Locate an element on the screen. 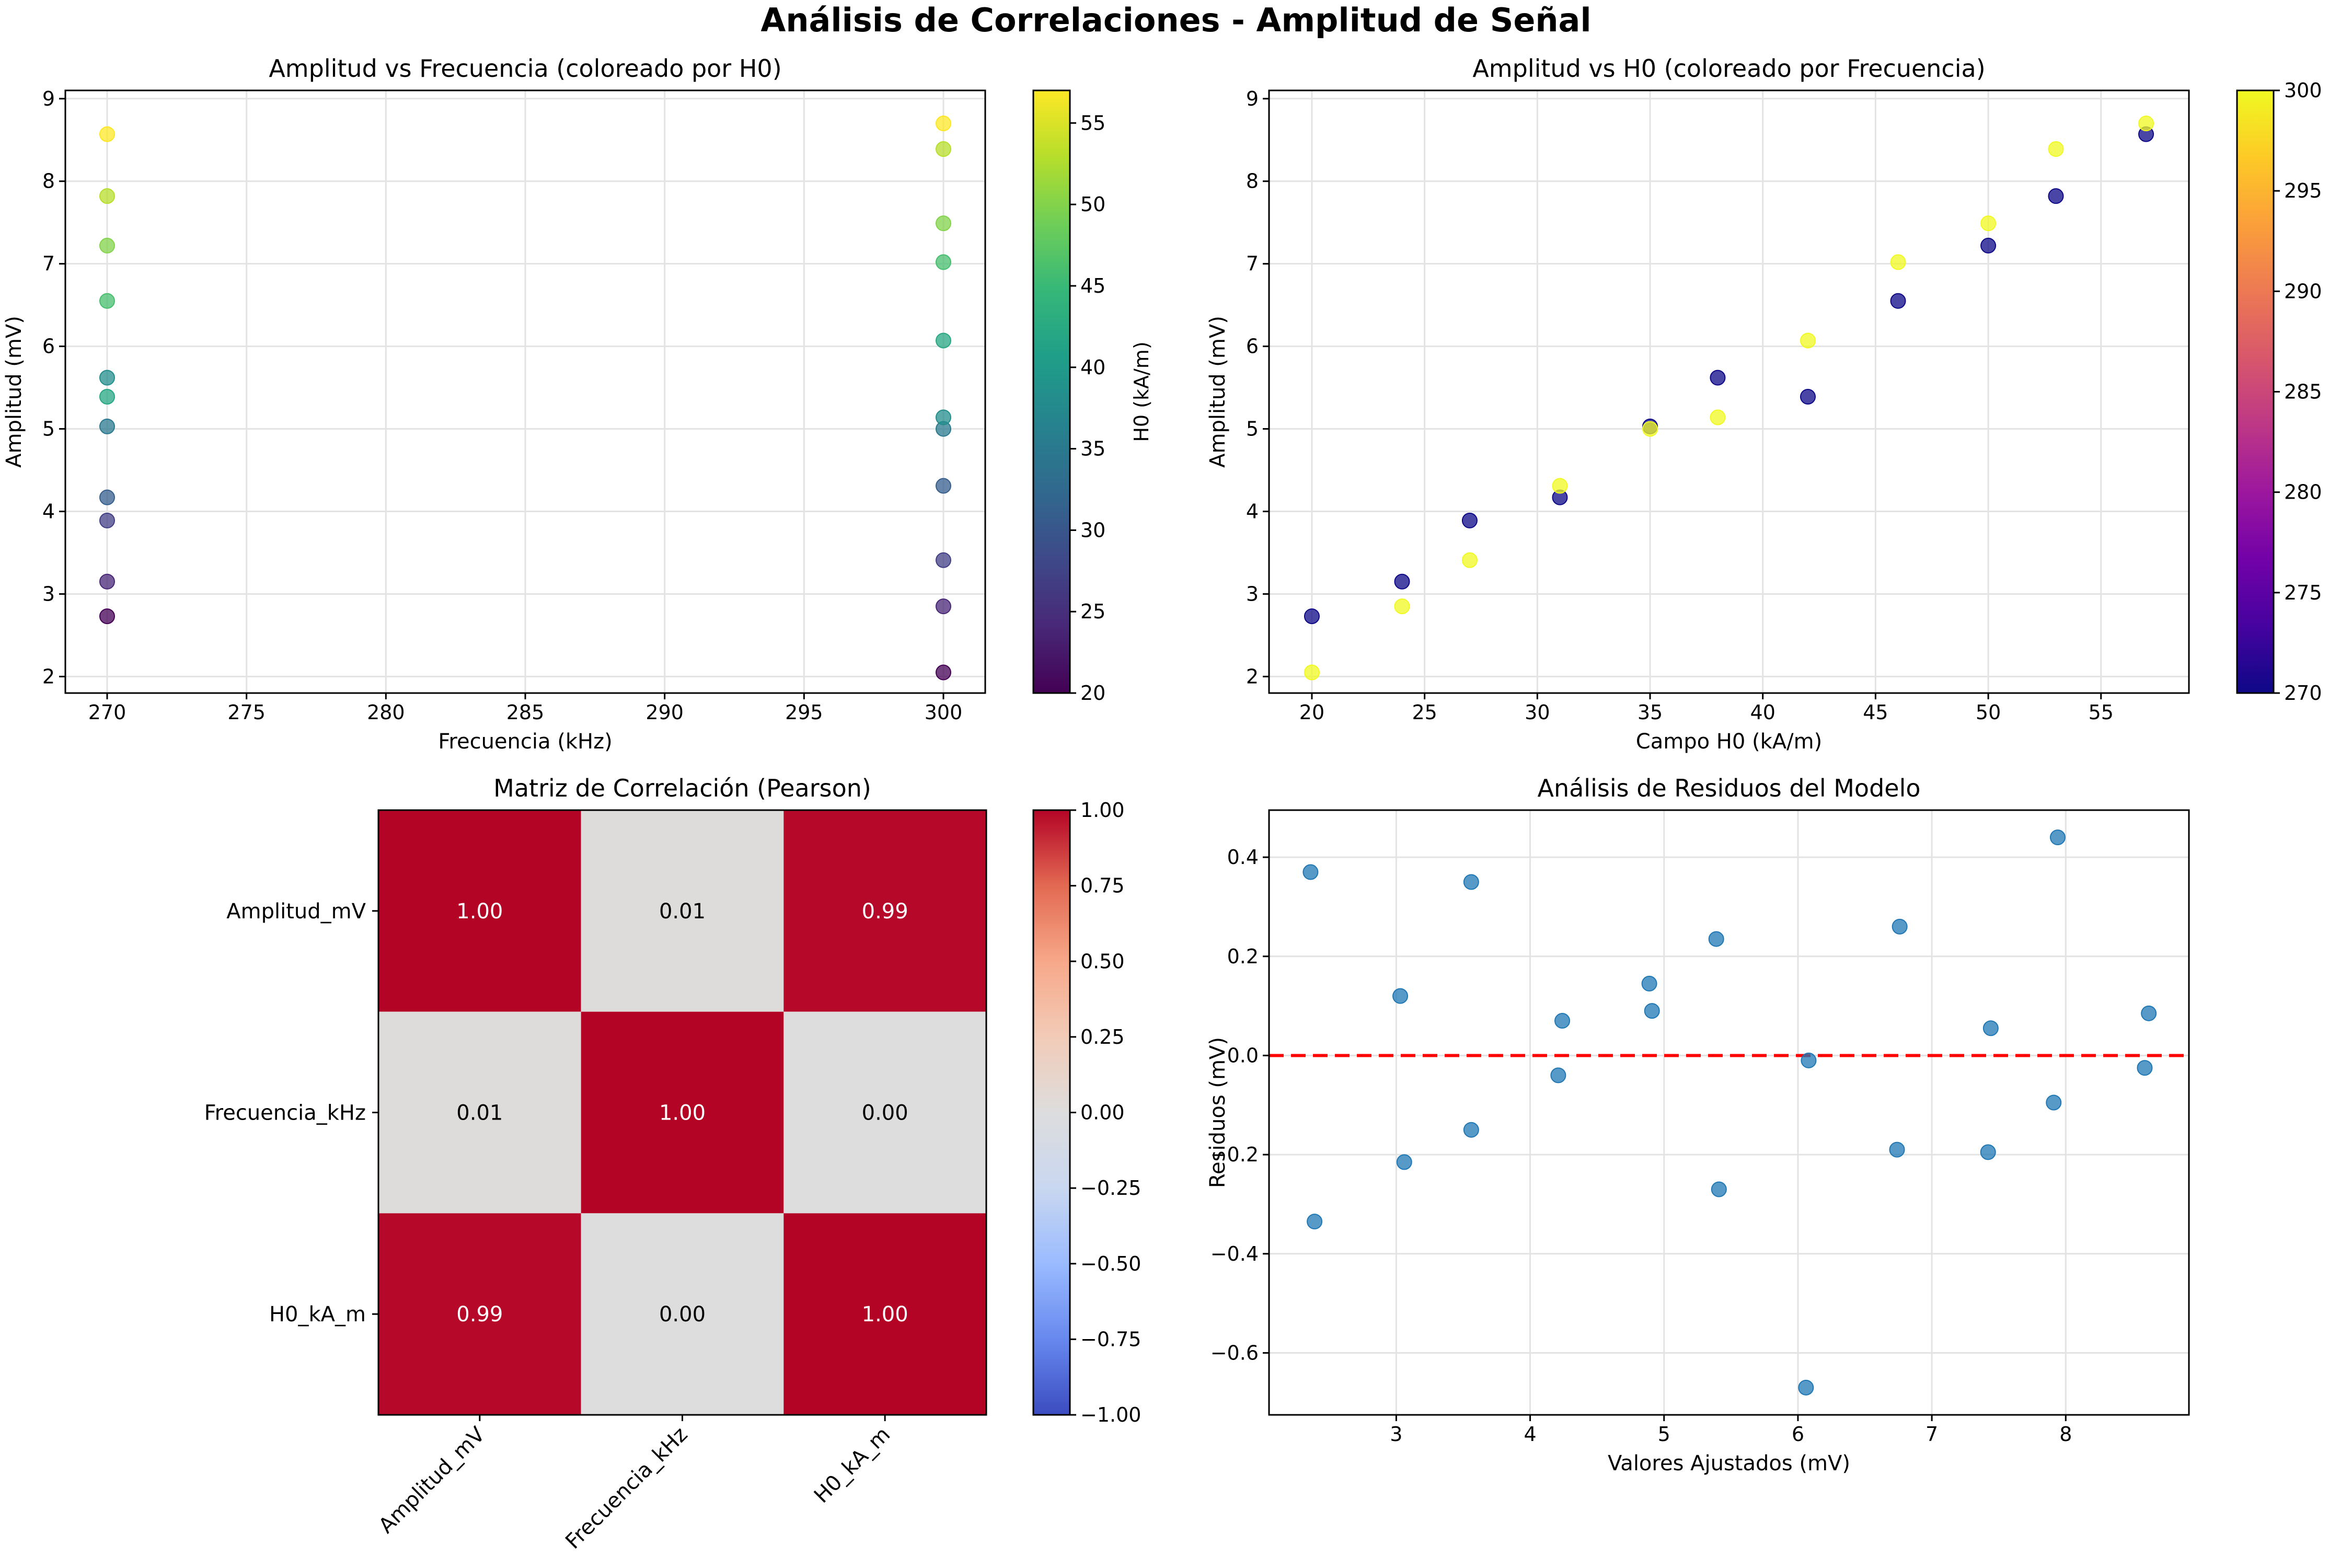 This screenshot has width=2352, height=1568. x-axis-label: Campo H0 (kA/m) is located at coordinates (1729, 742).